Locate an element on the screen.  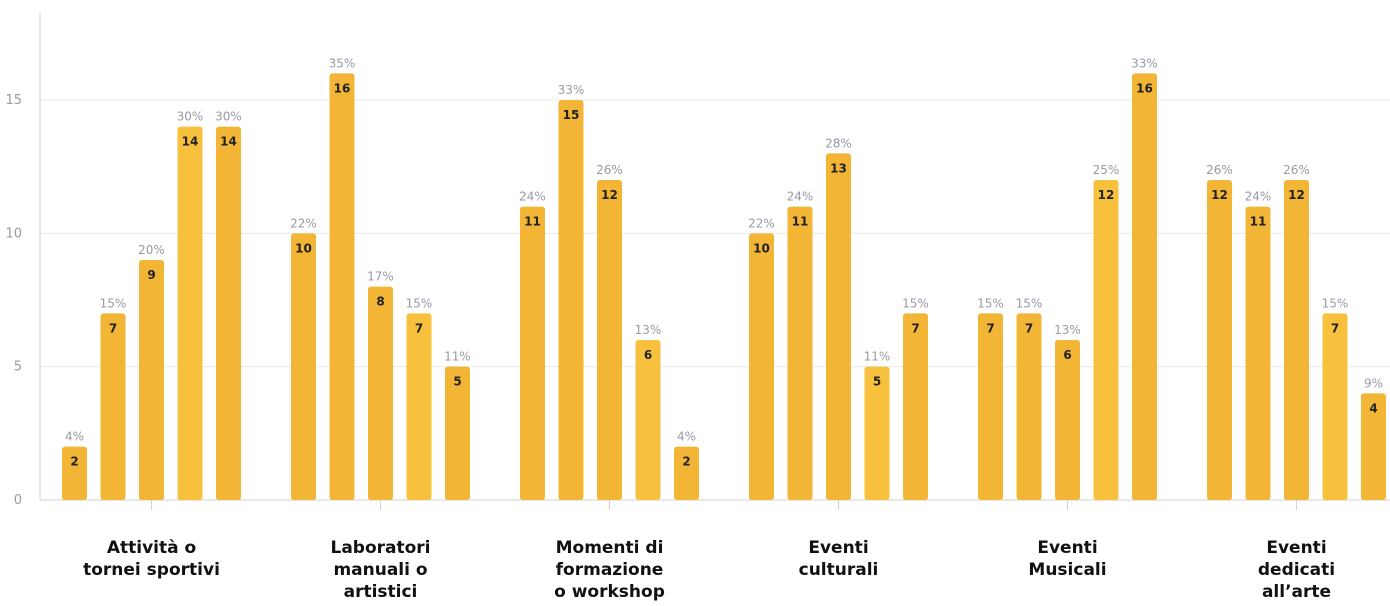
bar-value-label: 13 is located at coordinates (838, 168).